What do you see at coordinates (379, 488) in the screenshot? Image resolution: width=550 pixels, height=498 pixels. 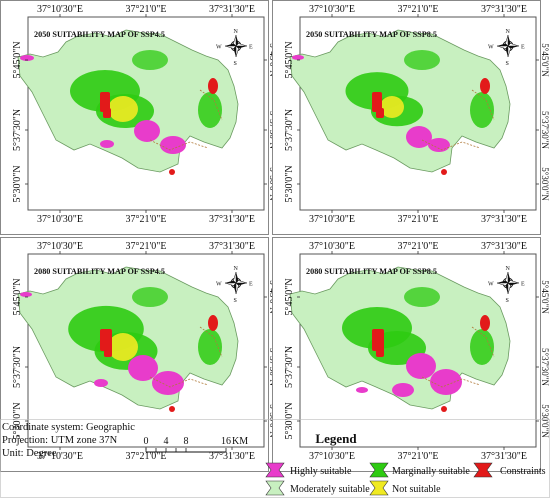 I see `legend-swatch-not-suitable` at bounding box center [379, 488].